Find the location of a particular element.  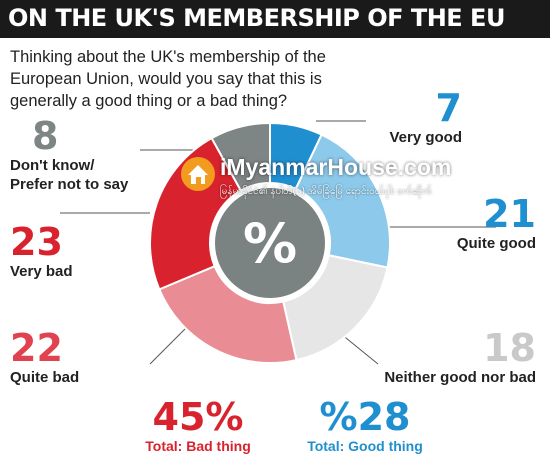

value-neither: 18 is located at coordinates (509, 348).